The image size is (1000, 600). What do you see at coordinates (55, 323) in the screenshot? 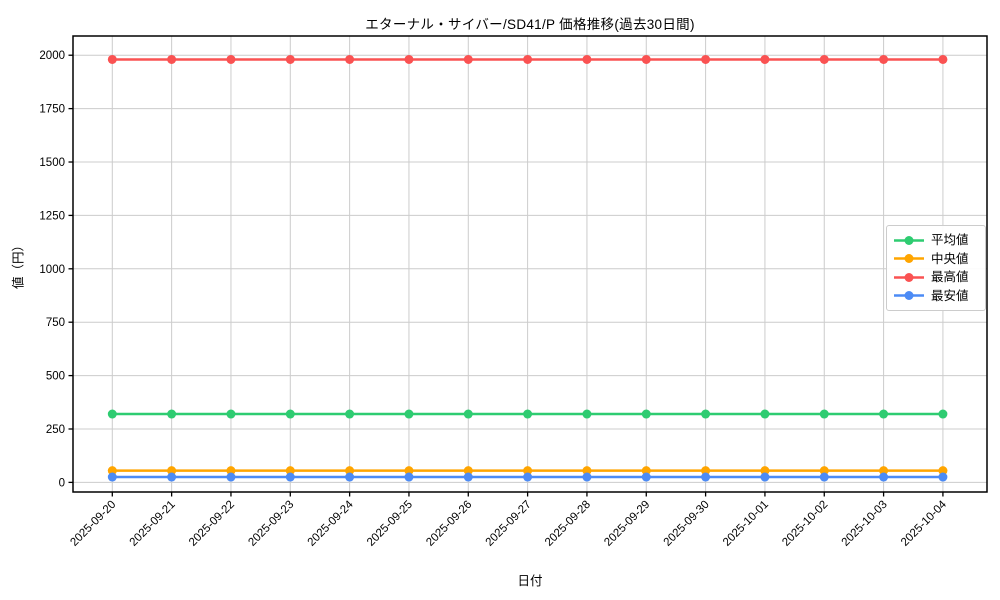
I see `y-tick-label: 750` at bounding box center [55, 323].